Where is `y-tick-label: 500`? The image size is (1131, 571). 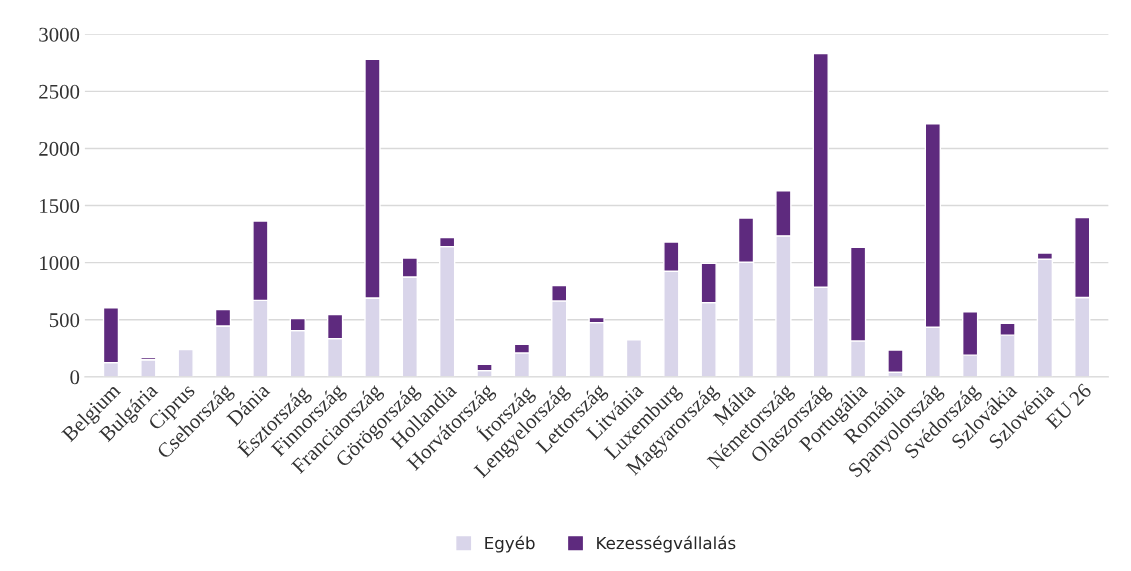 y-tick-label: 500 is located at coordinates (64, 320).